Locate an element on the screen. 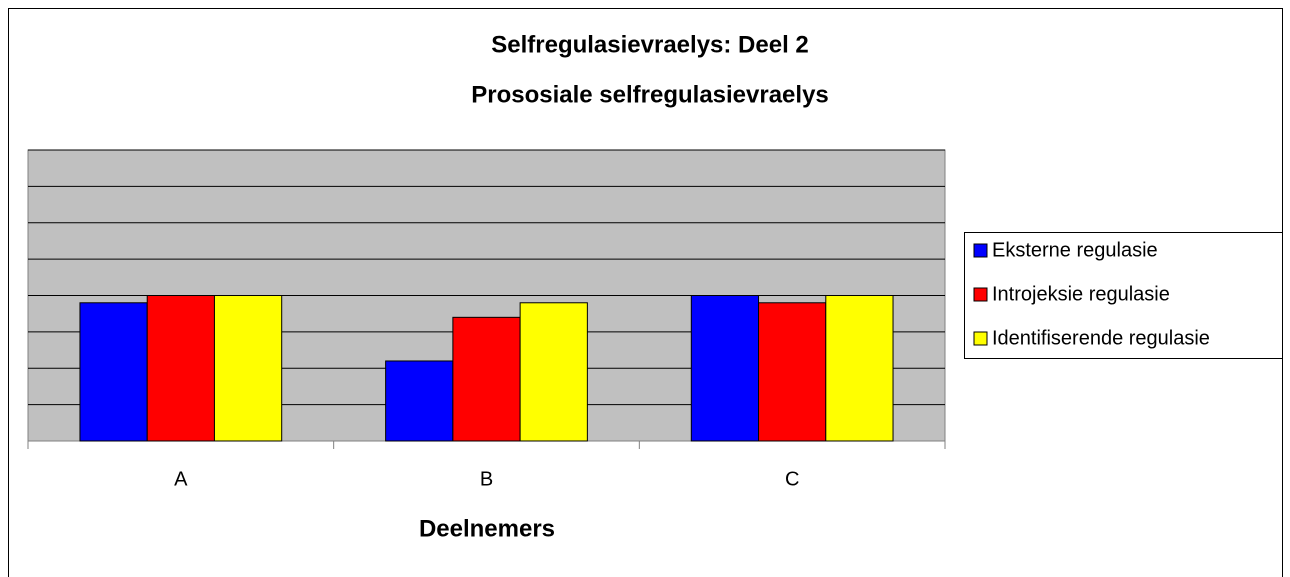 The image size is (1290, 577). x-tick-label: C is located at coordinates (792, 479).